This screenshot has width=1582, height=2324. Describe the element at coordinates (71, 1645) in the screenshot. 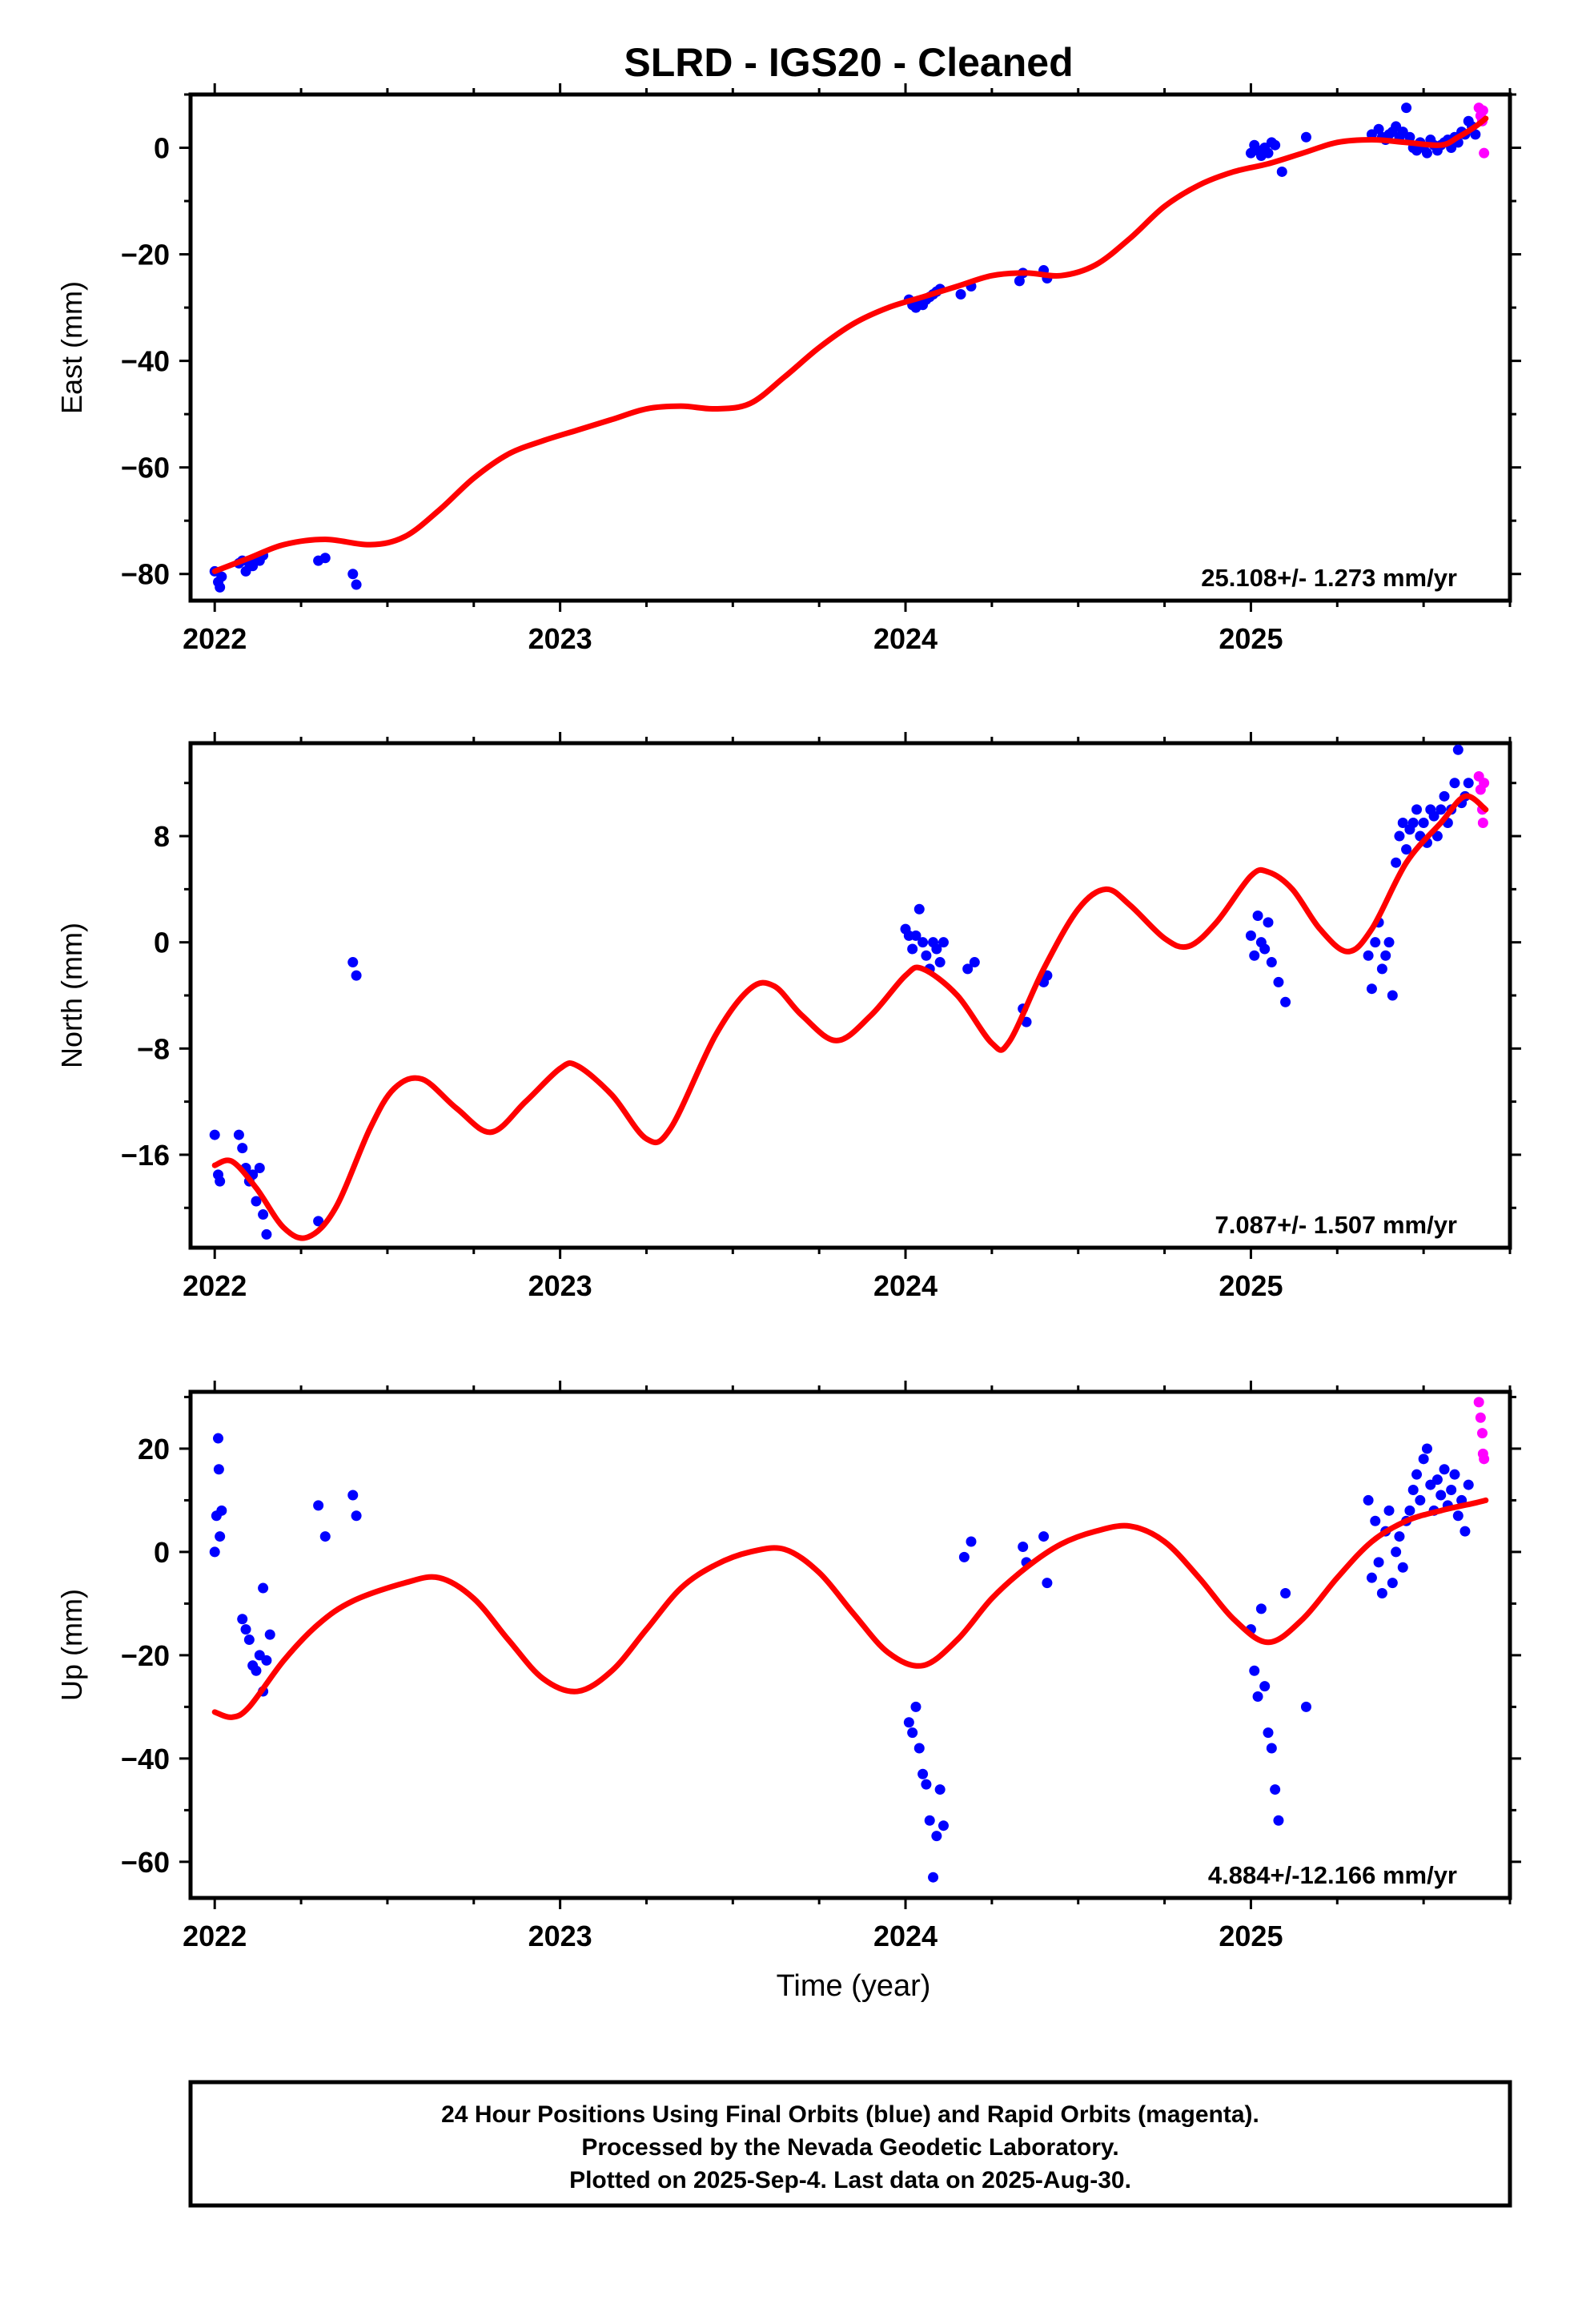

I see `up-y-axis-label: Up (mm)` at that location.